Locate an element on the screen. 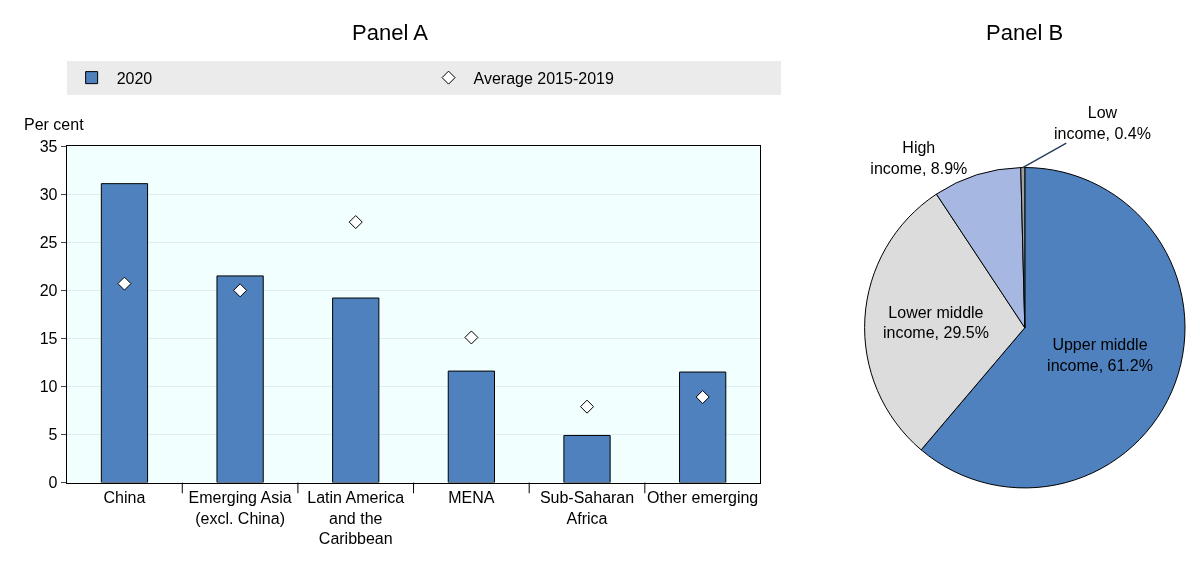  x-tick-label: Emerging Asia (excl. China) is located at coordinates (240, 507).